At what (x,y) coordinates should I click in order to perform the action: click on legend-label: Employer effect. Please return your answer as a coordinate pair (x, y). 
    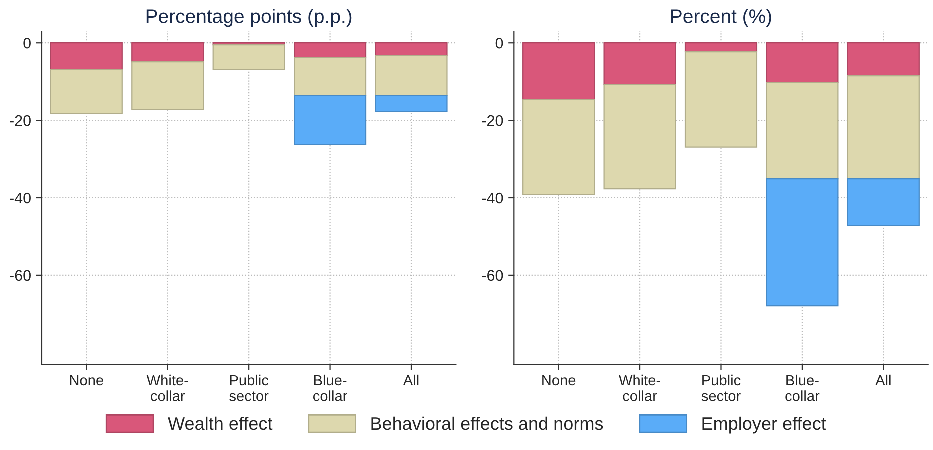
    Looking at the image, I should click on (764, 425).